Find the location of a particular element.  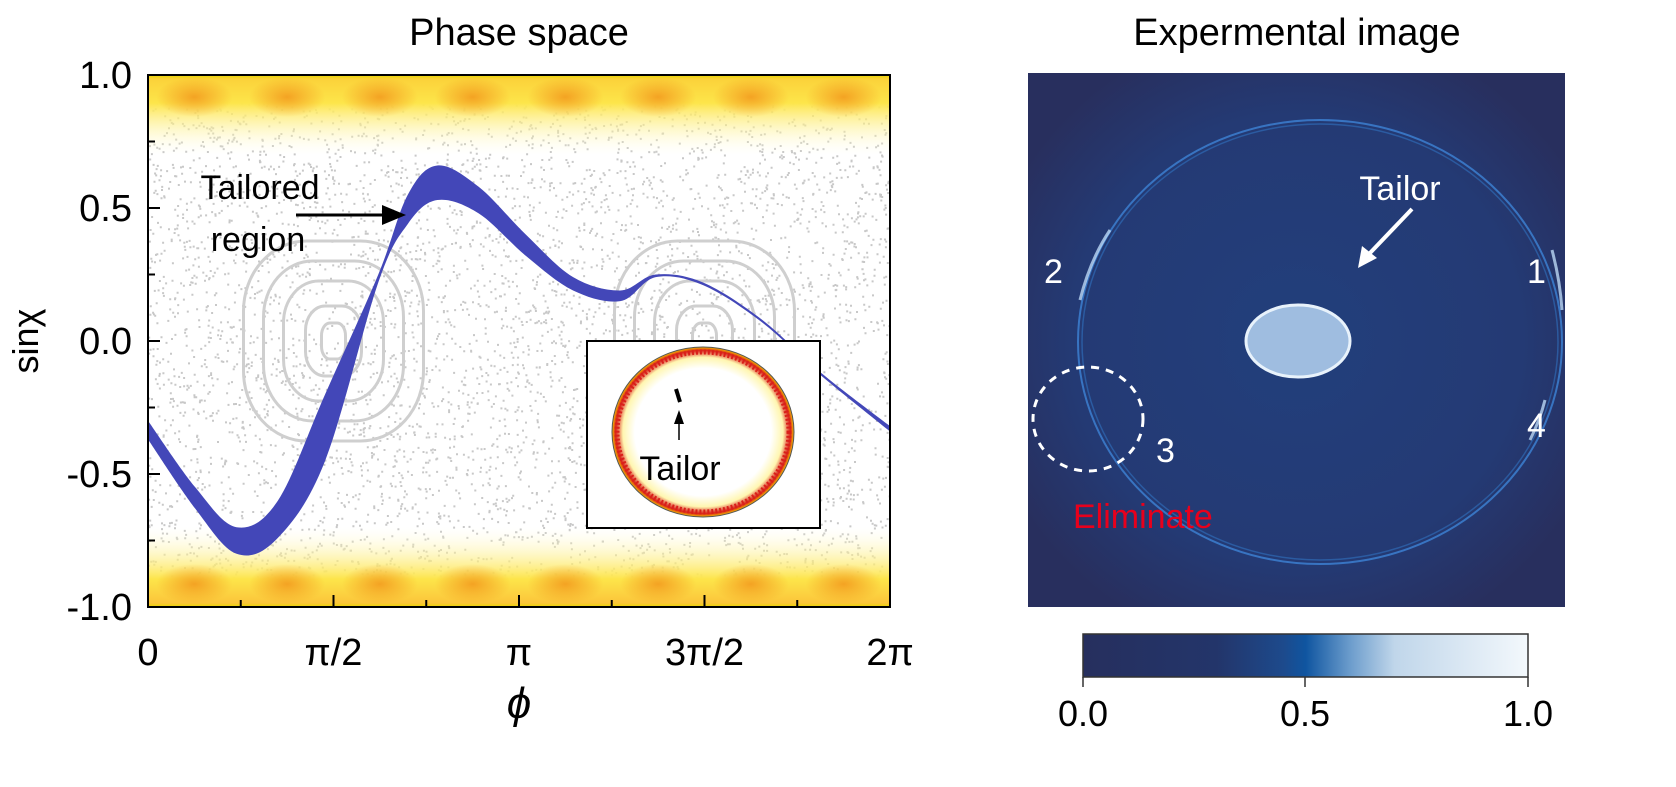

y-tick-label: -0.5 is located at coordinates (99, 475).